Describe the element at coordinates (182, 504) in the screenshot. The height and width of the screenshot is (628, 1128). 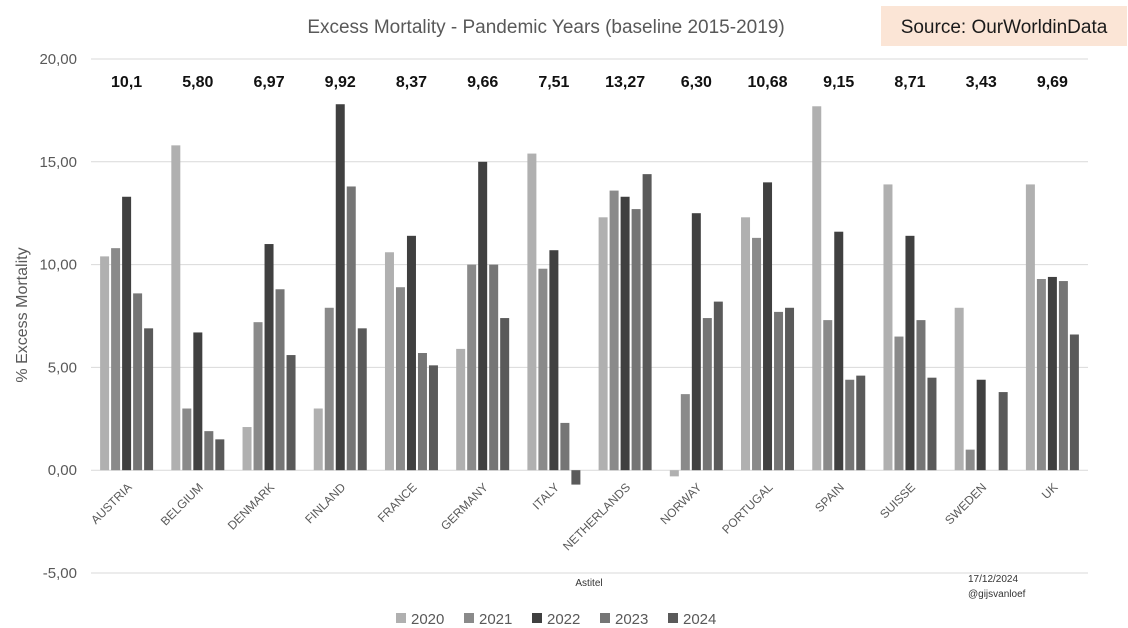
I see `x-tick-label: BELGIUM` at that location.